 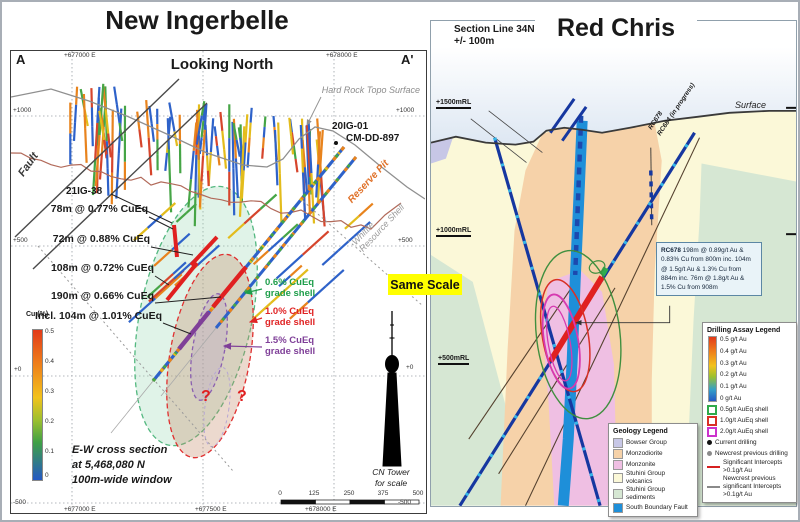 What do you see at coordinates (392, 389) in the screenshot?
I see `cn-tower-silhouette` at bounding box center [392, 389].